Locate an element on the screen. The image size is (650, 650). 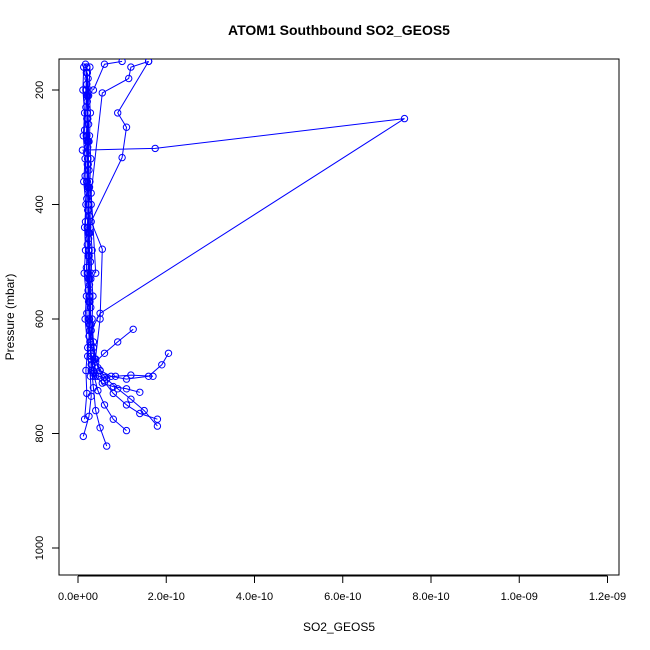
x-tick-label: 8.0e-10 is located at coordinates (430, 597).